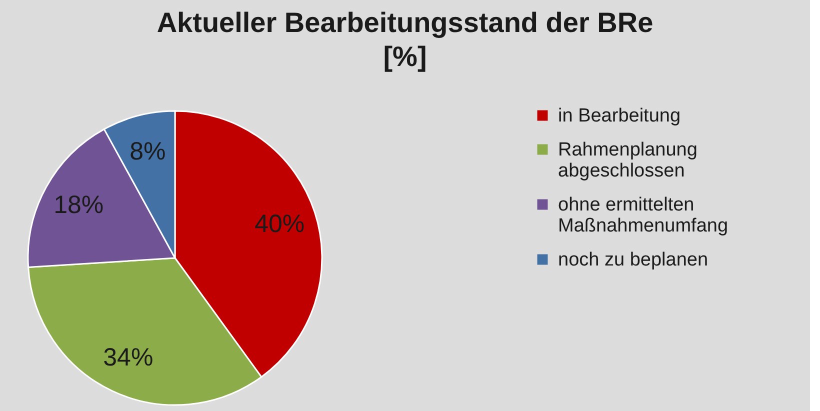 The image size is (820, 411). What do you see at coordinates (619, 116) in the screenshot?
I see `legend-label: in Bearbeitung` at bounding box center [619, 116].